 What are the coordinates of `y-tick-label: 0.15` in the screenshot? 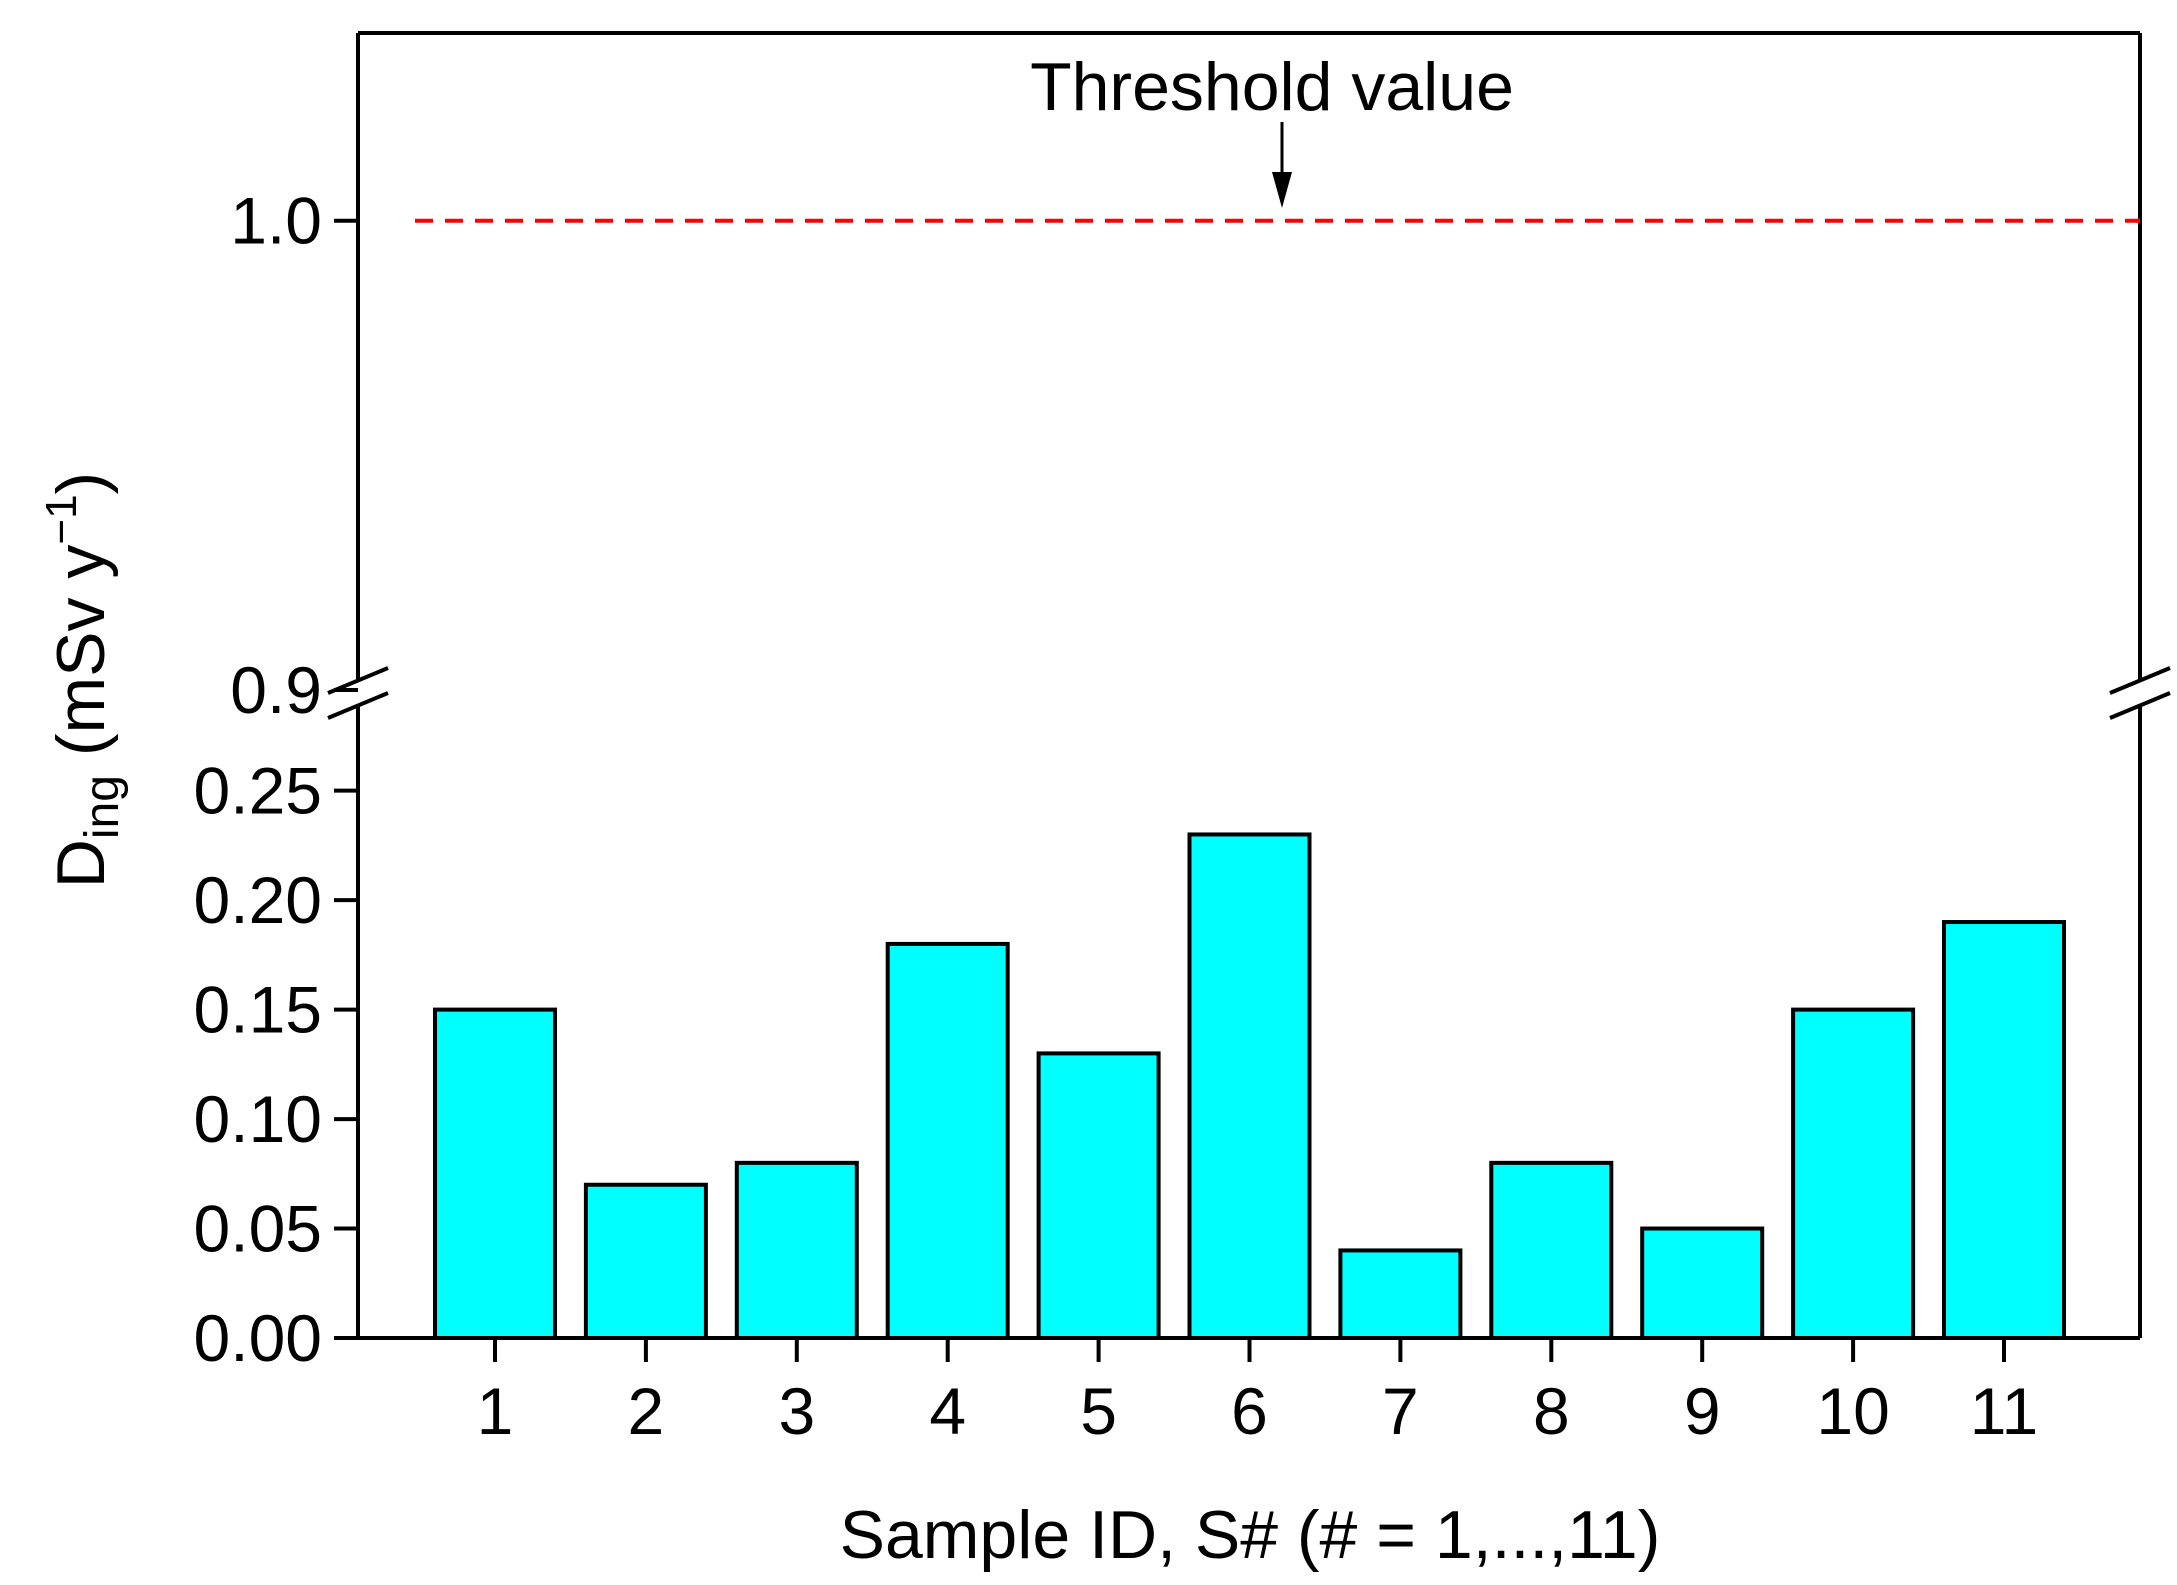 It's located at (258, 1010).